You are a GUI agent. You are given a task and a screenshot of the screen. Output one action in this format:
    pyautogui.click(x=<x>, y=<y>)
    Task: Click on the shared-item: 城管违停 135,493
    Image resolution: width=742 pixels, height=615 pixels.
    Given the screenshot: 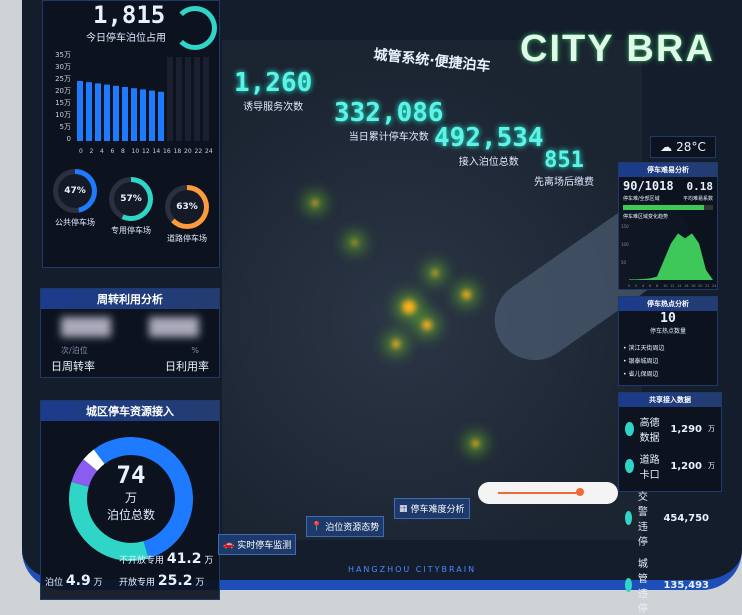 What is the action you would take?
    pyautogui.click(x=670, y=585)
    